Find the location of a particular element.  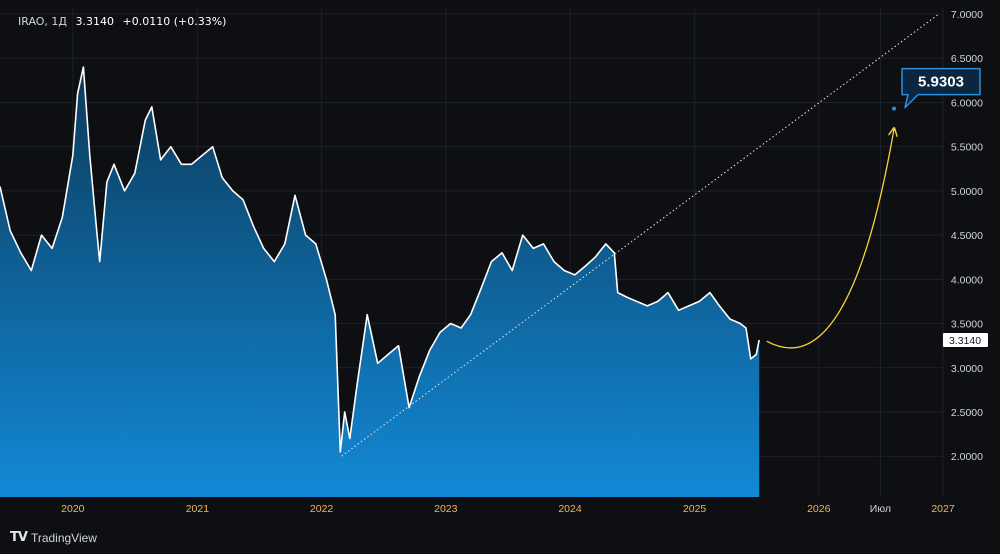

x-tick-label: 2027 is located at coordinates (943, 509).